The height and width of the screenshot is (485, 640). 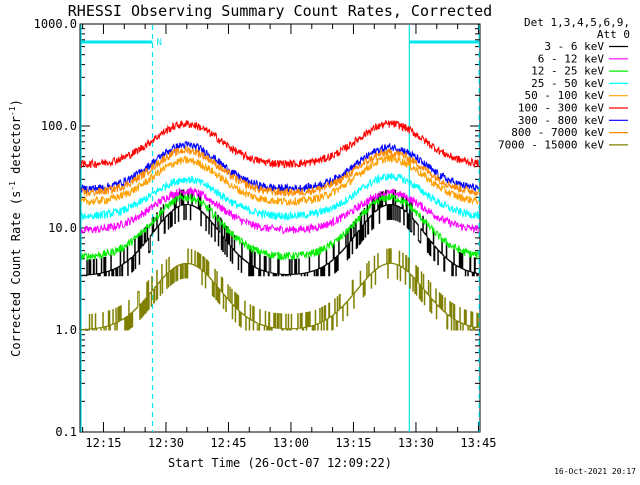 I want to click on y-axis-label-part: Corrected Count Rate (s, so click(x=16, y=274).